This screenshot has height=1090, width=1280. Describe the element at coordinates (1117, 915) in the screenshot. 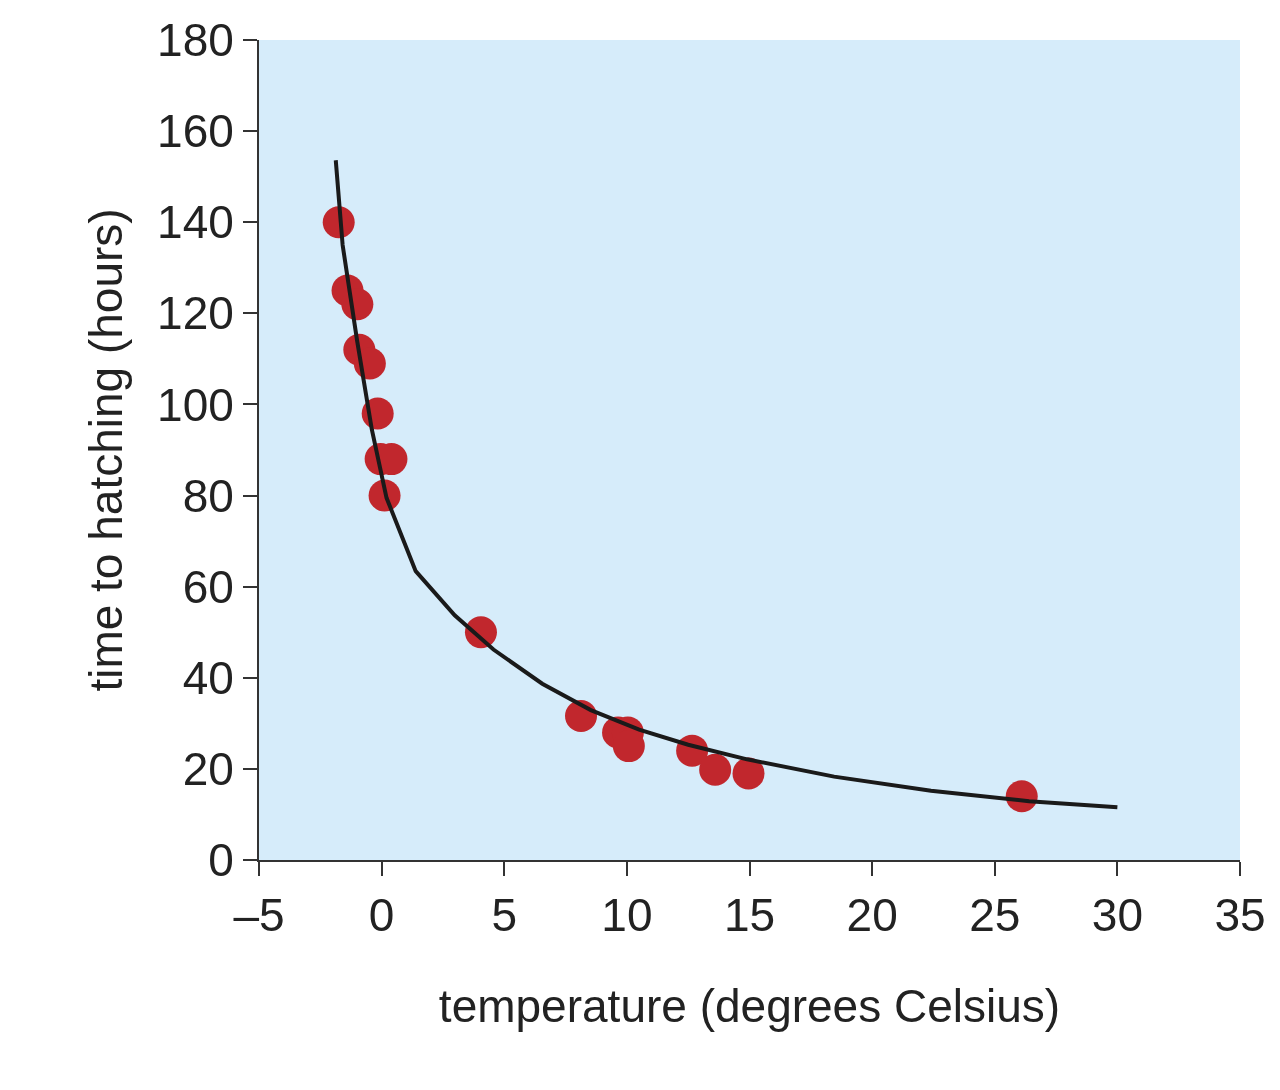

I see `x-tick-label: 30` at that location.